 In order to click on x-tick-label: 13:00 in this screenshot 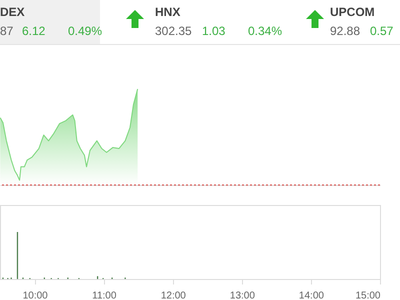, I will do `click(243, 295)`.